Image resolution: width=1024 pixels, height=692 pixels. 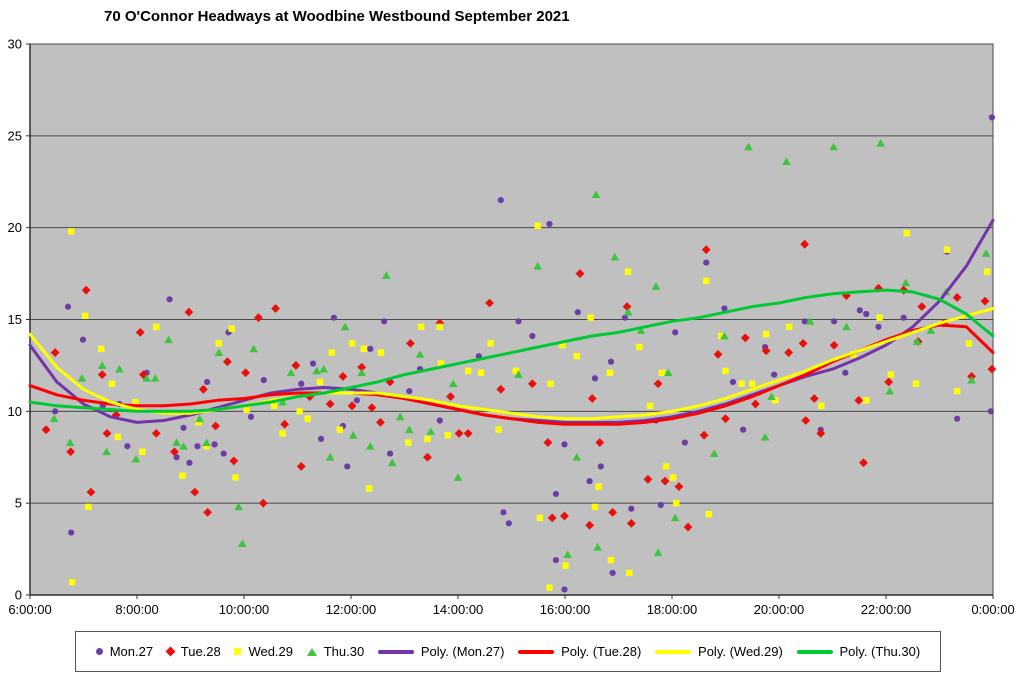 I want to click on circle-marker-icon, so click(x=99, y=651).